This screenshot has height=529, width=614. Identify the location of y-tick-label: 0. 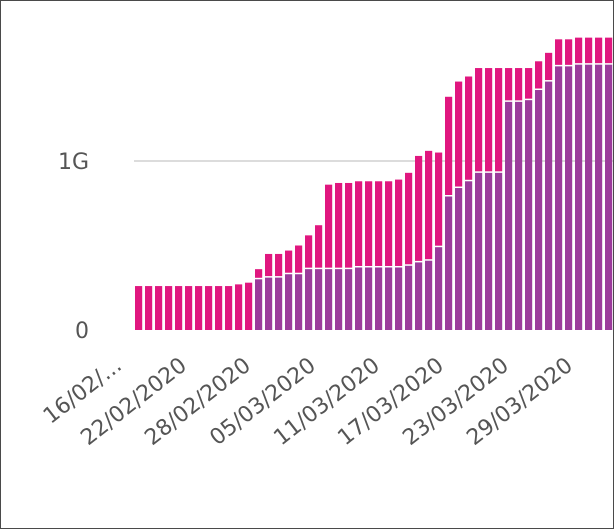
(82, 331).